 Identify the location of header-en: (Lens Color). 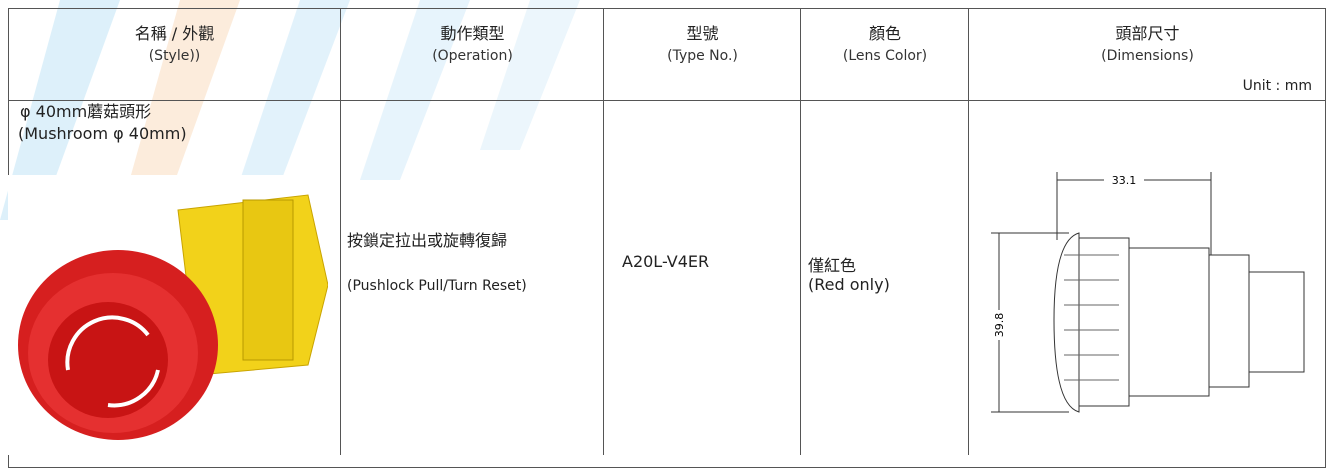
(885, 56).